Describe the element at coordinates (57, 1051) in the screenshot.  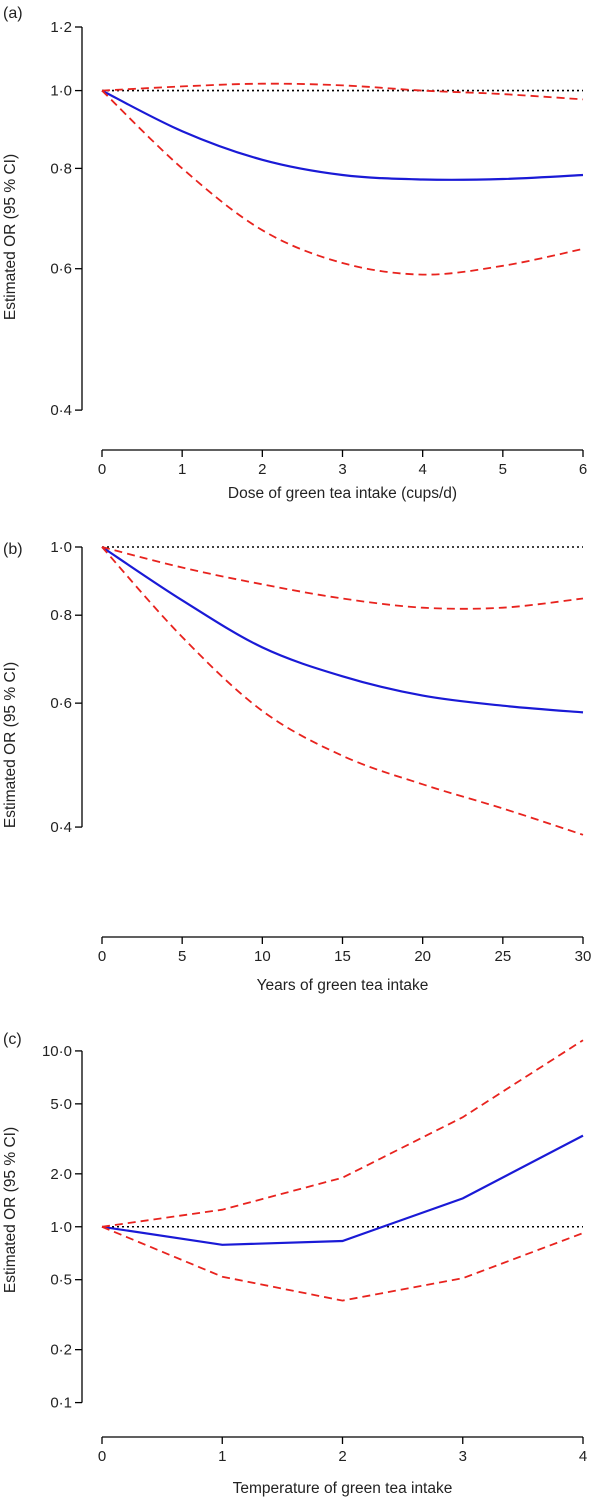
I see `panel-c-y-tick-label: 10·0` at that location.